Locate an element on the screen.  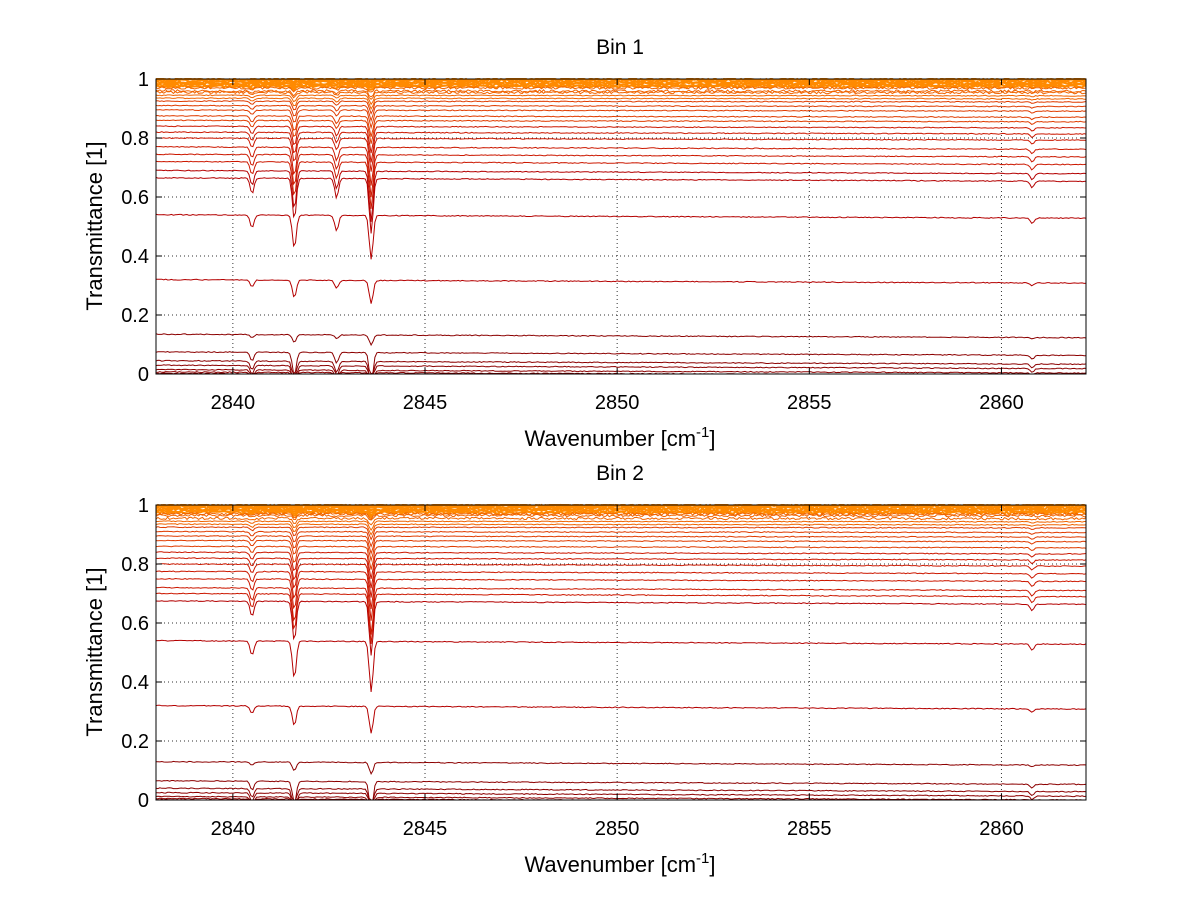
chart-title: Bin 1 is located at coordinates (620, 47).